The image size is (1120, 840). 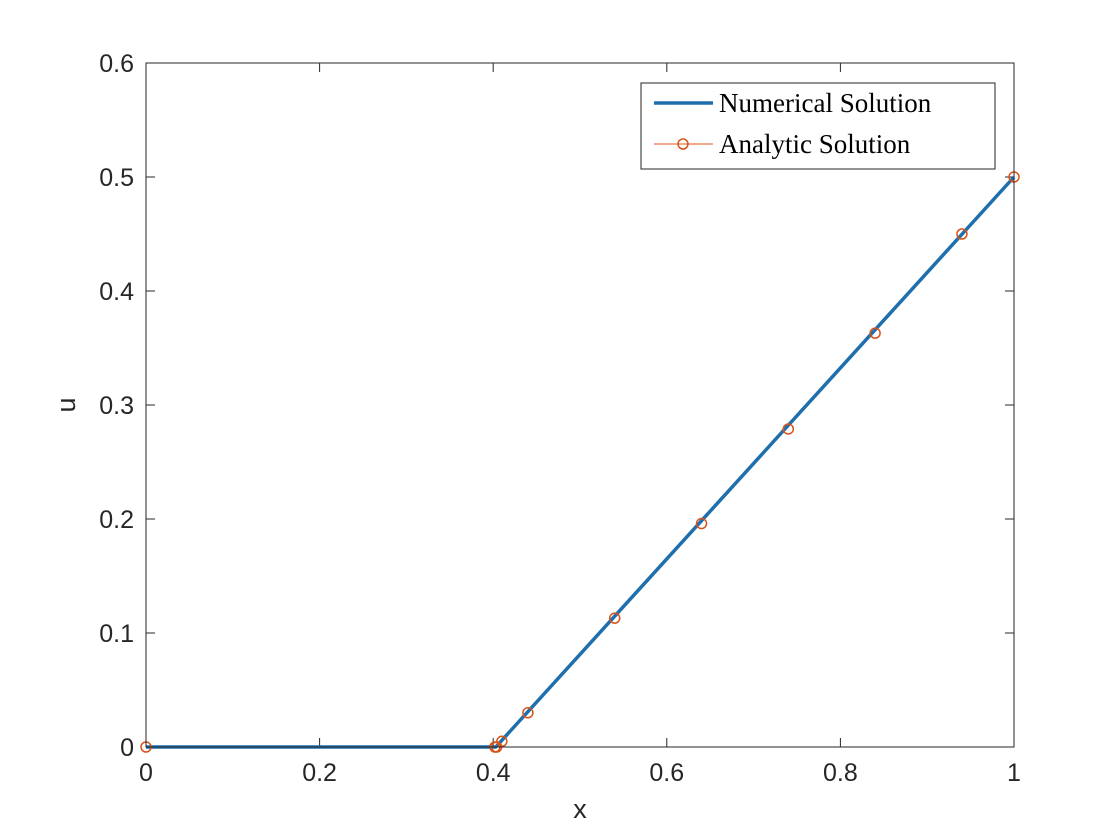 I want to click on y-axis-label: u, so click(x=66, y=404).